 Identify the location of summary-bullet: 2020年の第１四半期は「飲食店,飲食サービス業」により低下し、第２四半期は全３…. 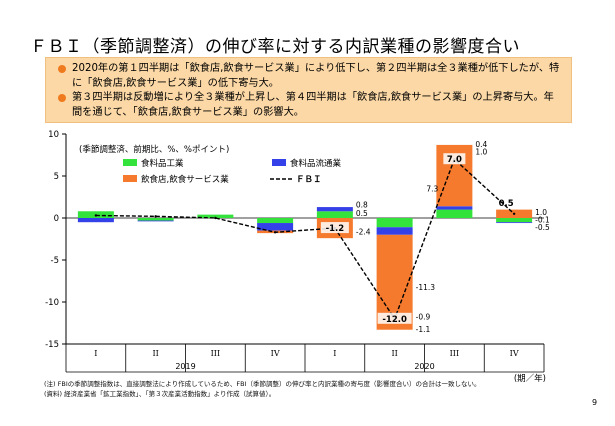
(310, 76).